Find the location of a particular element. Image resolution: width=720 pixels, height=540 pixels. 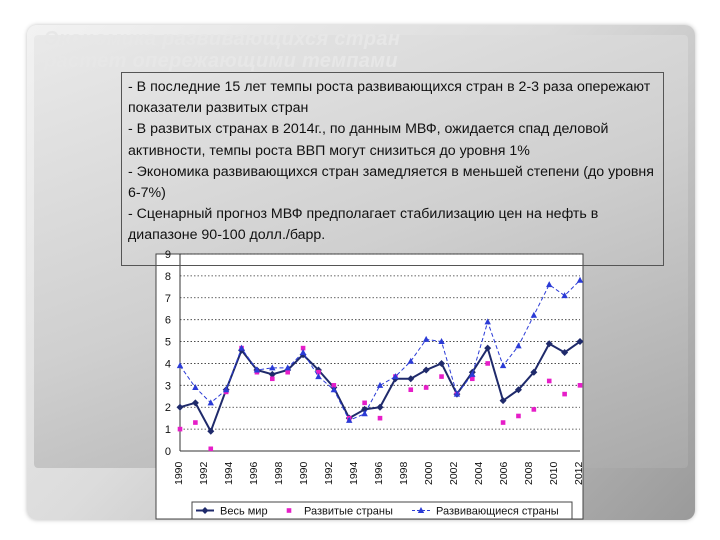

x-tick-label: 2010 is located at coordinates (554, 473).